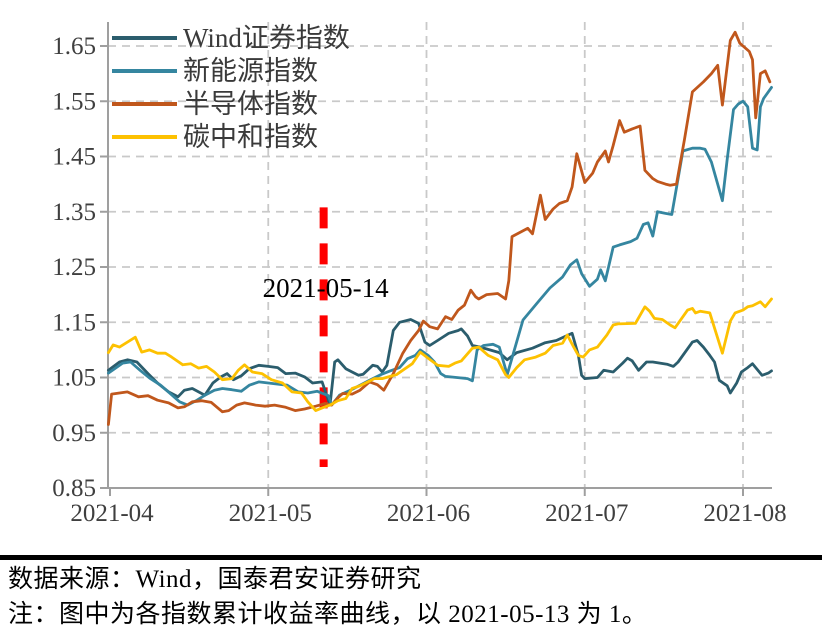 This screenshot has width=822, height=633. I want to click on y-tick-label: 0.85, so click(74, 488).